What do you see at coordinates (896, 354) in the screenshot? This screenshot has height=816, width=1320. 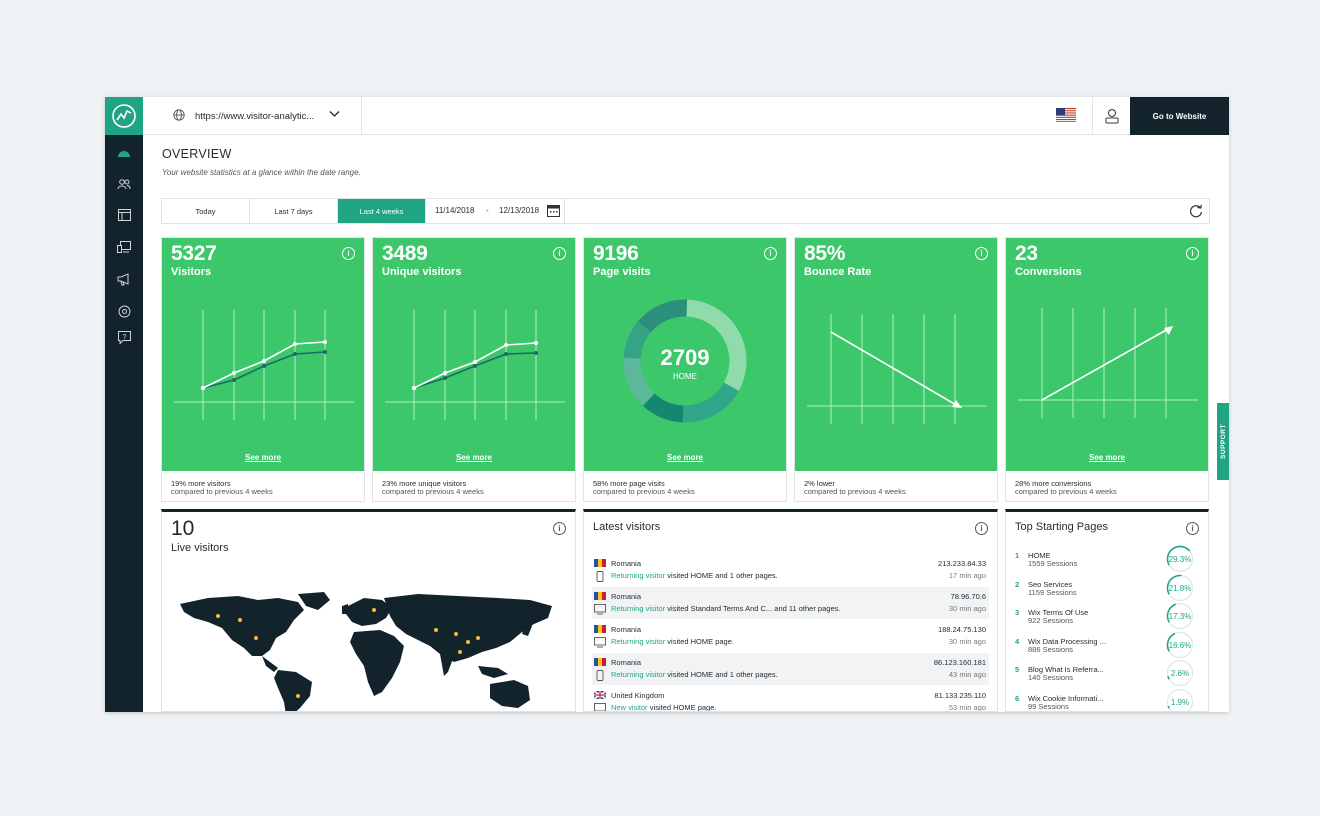 I see `bounce-rate-card-body: 85% Bounce Rate i` at bounding box center [896, 354].